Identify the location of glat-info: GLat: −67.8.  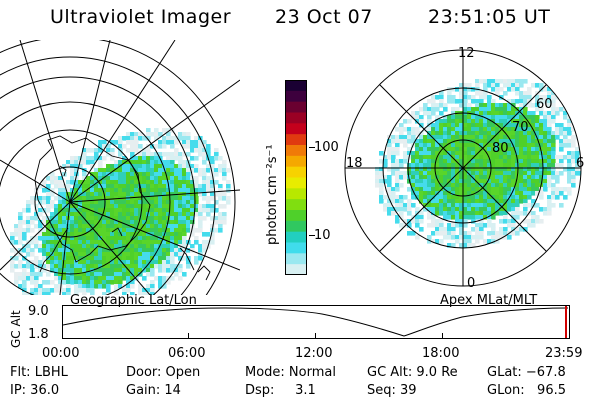
(526, 372).